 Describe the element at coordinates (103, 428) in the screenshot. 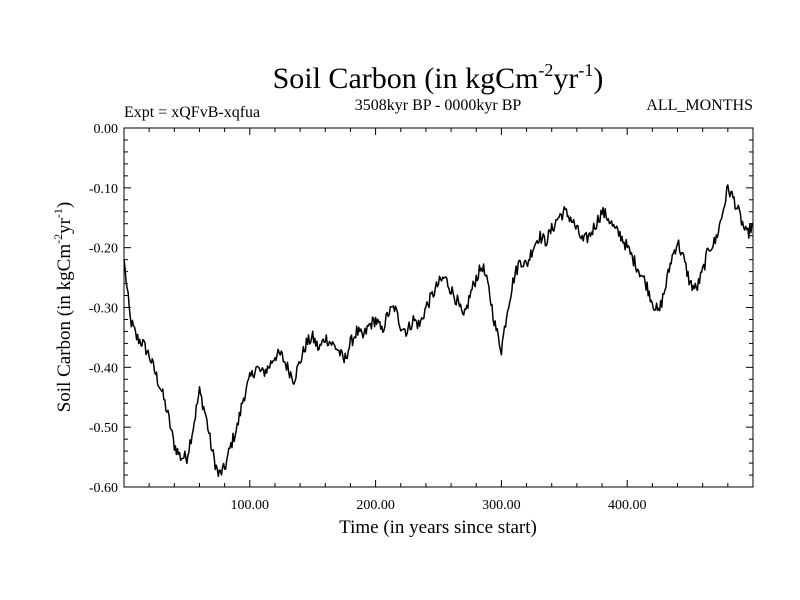

I see `y-tick-label: -0.50` at that location.